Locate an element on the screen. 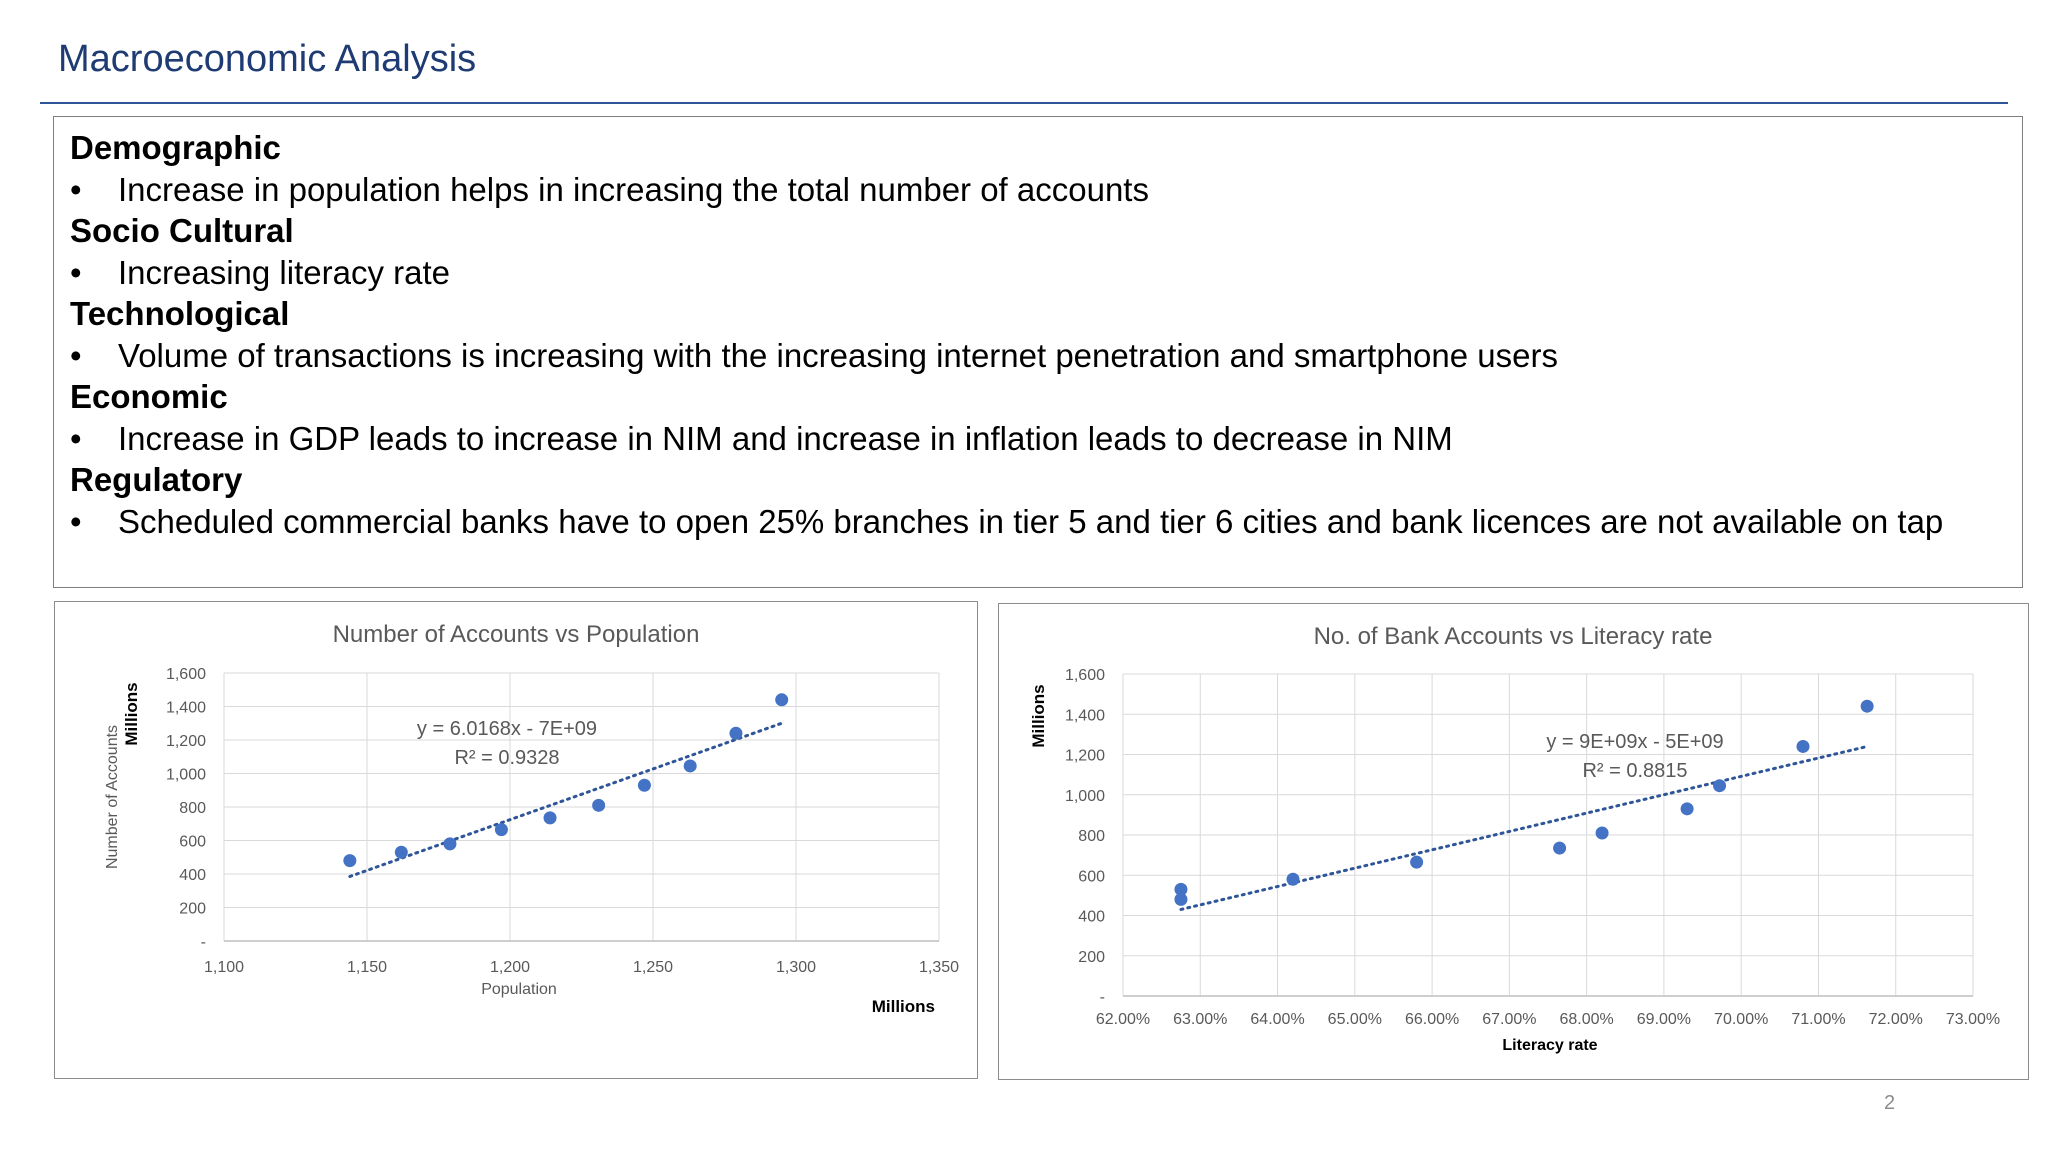 The image size is (2048, 1152). x-tick-label: 68.00% is located at coordinates (1587, 1019).